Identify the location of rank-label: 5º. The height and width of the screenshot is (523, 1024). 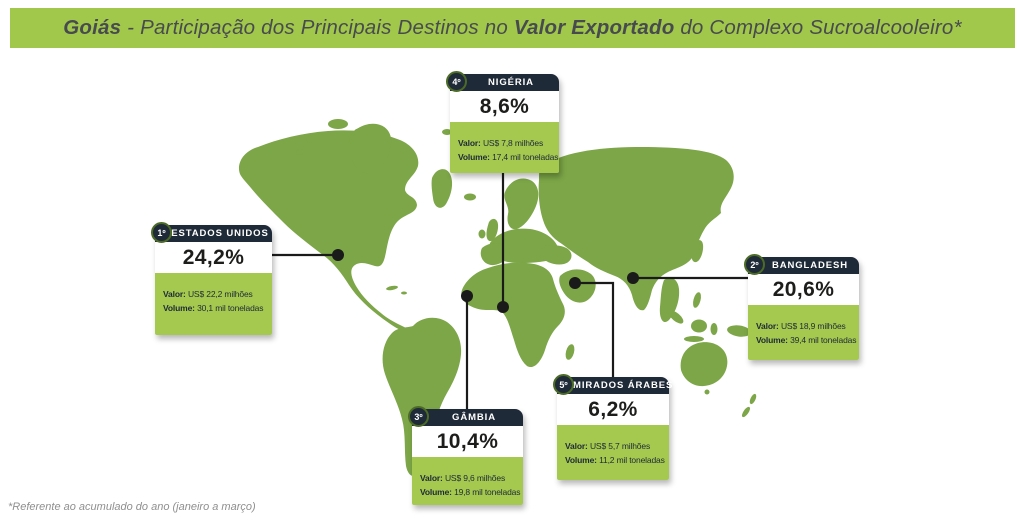
(563, 384).